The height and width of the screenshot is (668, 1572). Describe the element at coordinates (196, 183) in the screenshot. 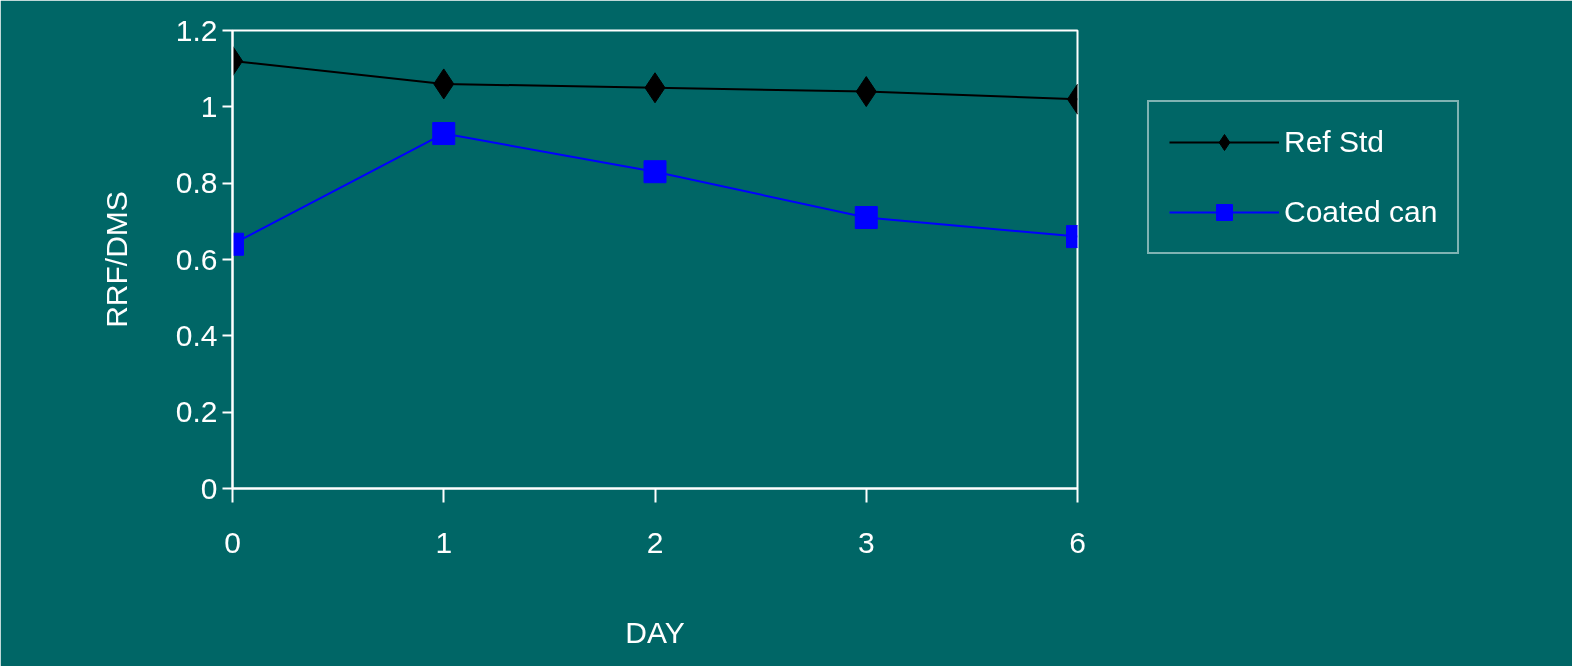

I see `y-tick-label: 0.8` at that location.